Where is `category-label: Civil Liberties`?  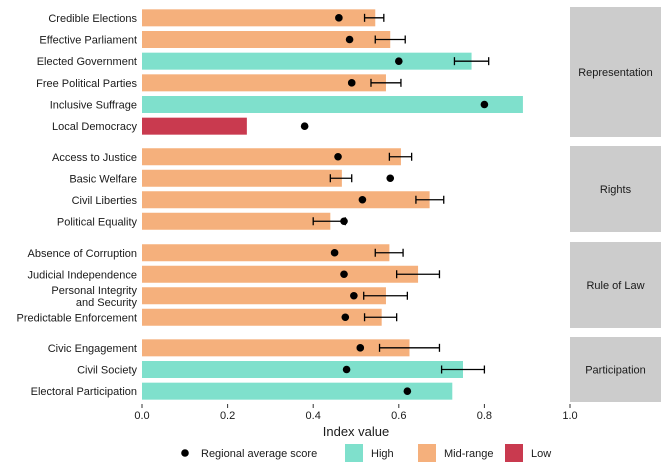 category-label: Civil Liberties is located at coordinates (105, 201).